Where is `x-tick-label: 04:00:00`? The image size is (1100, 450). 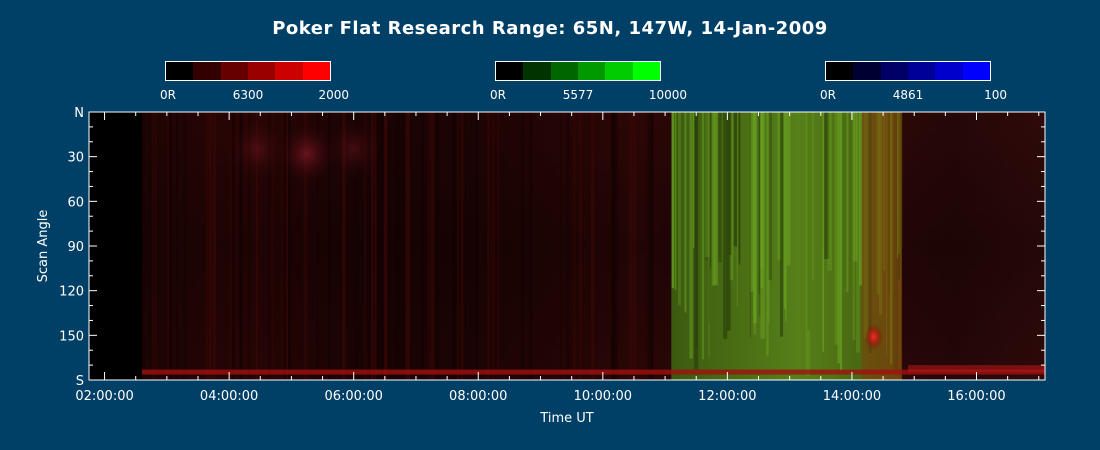
x-tick-label: 04:00:00 is located at coordinates (229, 396).